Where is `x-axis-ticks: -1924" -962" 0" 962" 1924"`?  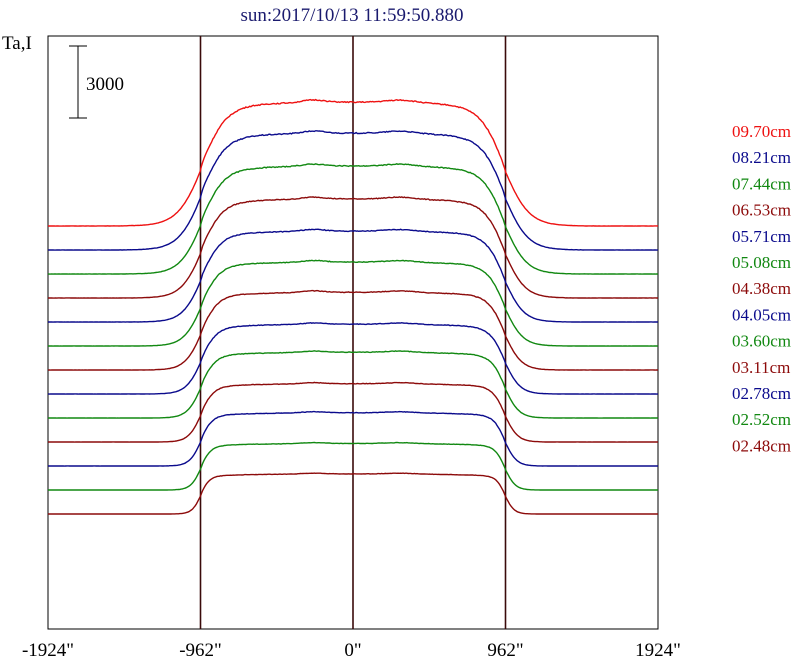 x-axis-ticks: -1924" -962" 0" 962" 1924" is located at coordinates (351, 650).